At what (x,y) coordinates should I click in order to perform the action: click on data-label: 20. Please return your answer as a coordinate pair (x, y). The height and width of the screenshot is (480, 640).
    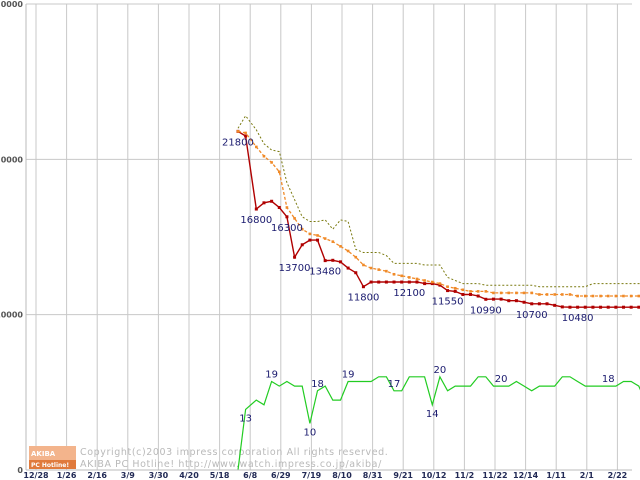
    Looking at the image, I should click on (440, 370).